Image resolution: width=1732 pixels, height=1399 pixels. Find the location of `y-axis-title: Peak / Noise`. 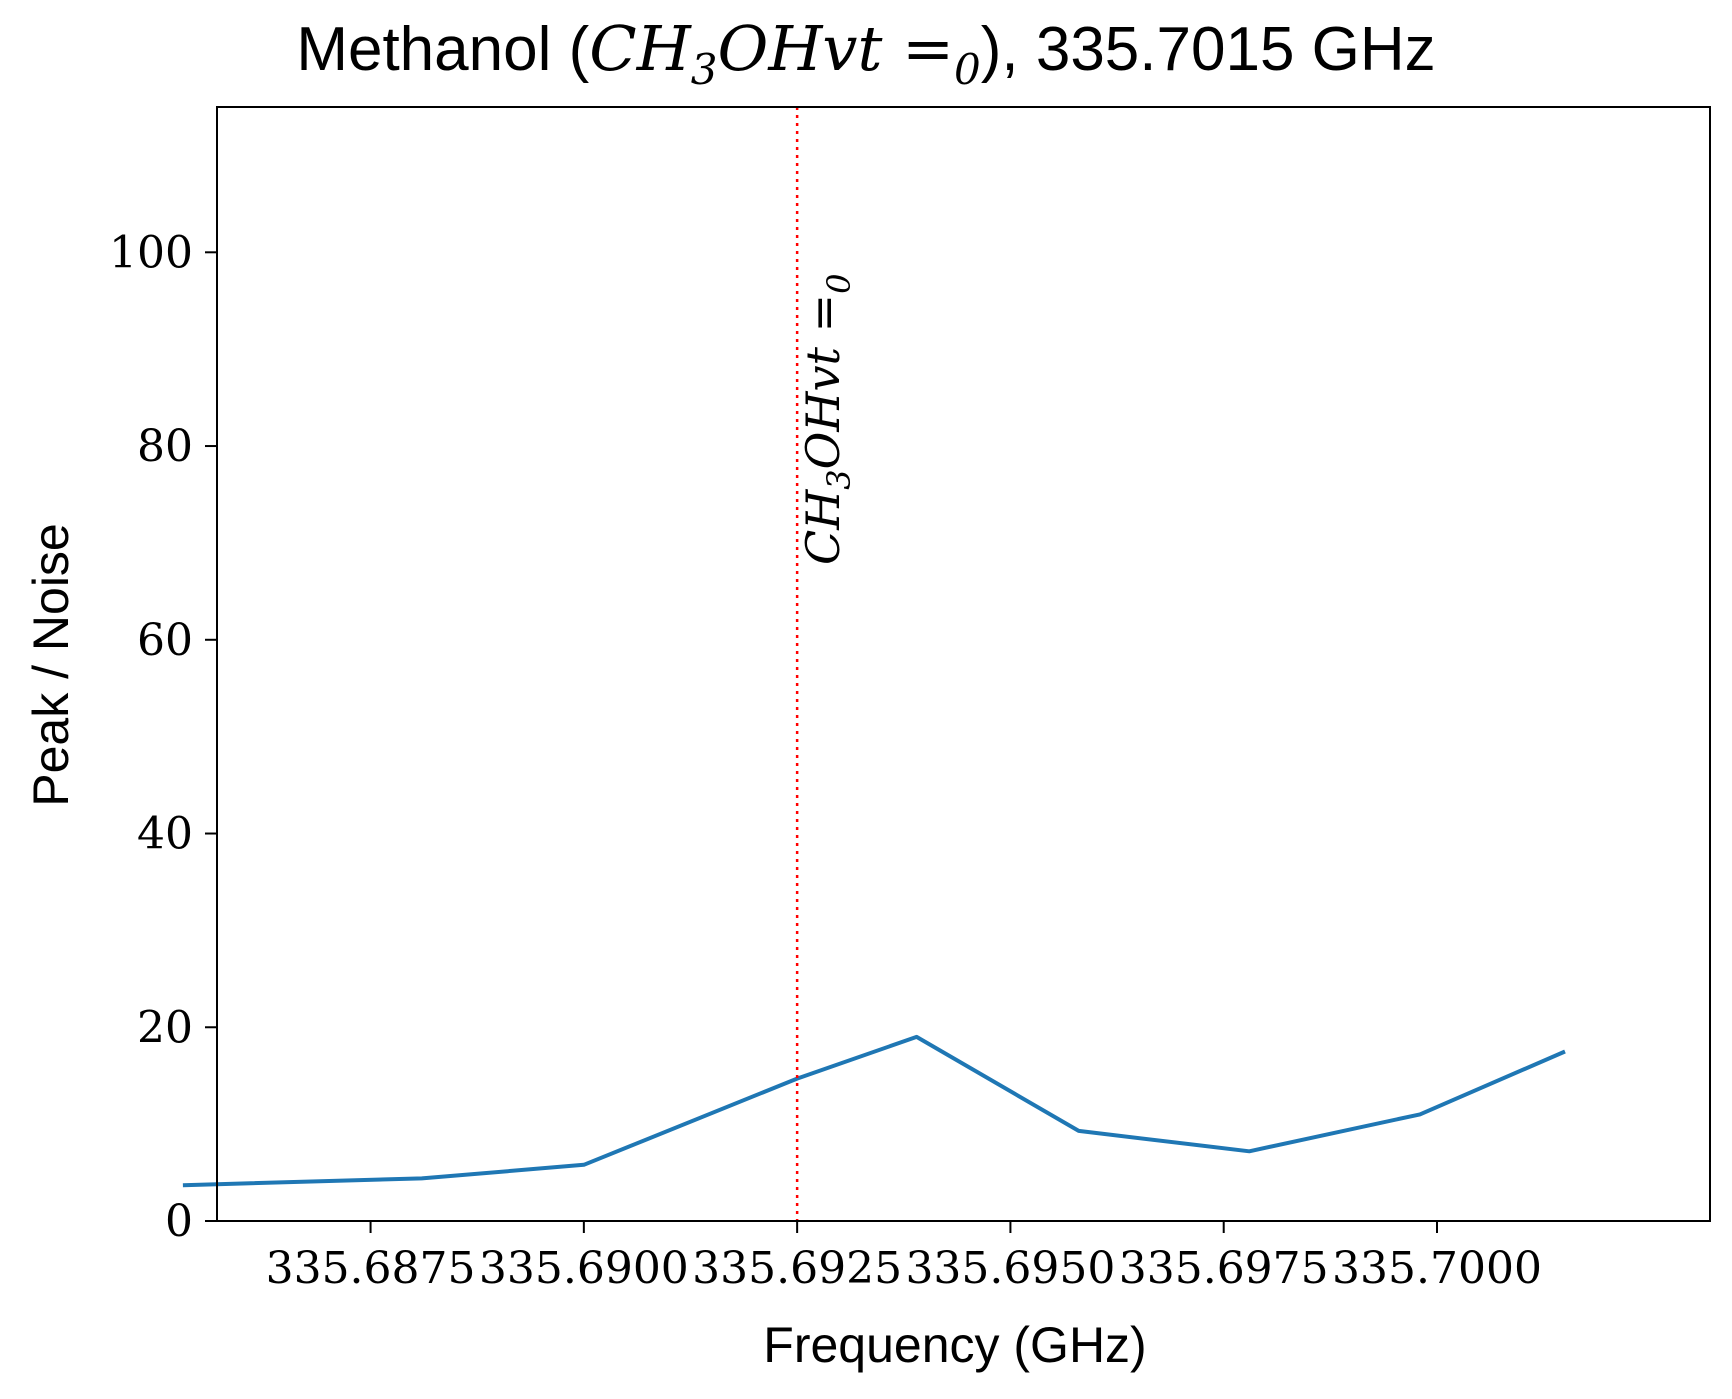

y-axis-title: Peak / Noise is located at coordinates (51, 664).